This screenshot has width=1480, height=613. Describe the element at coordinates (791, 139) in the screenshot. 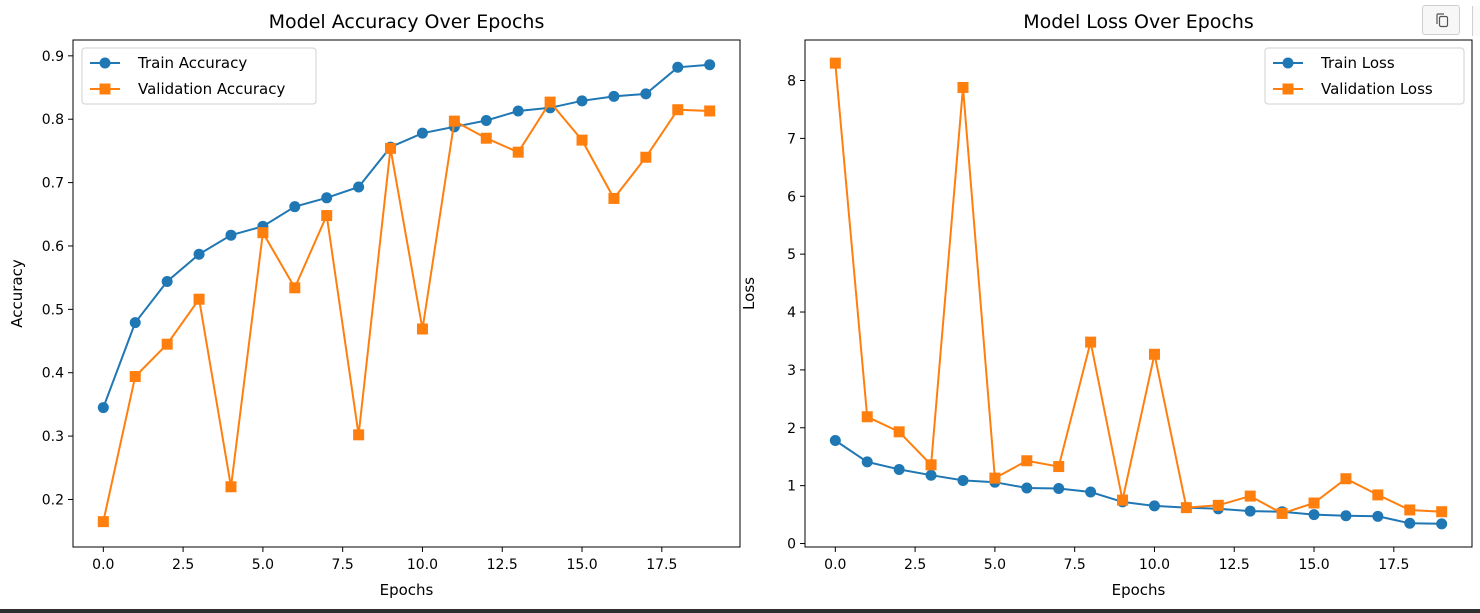

I see `y-tick-label: 7` at that location.